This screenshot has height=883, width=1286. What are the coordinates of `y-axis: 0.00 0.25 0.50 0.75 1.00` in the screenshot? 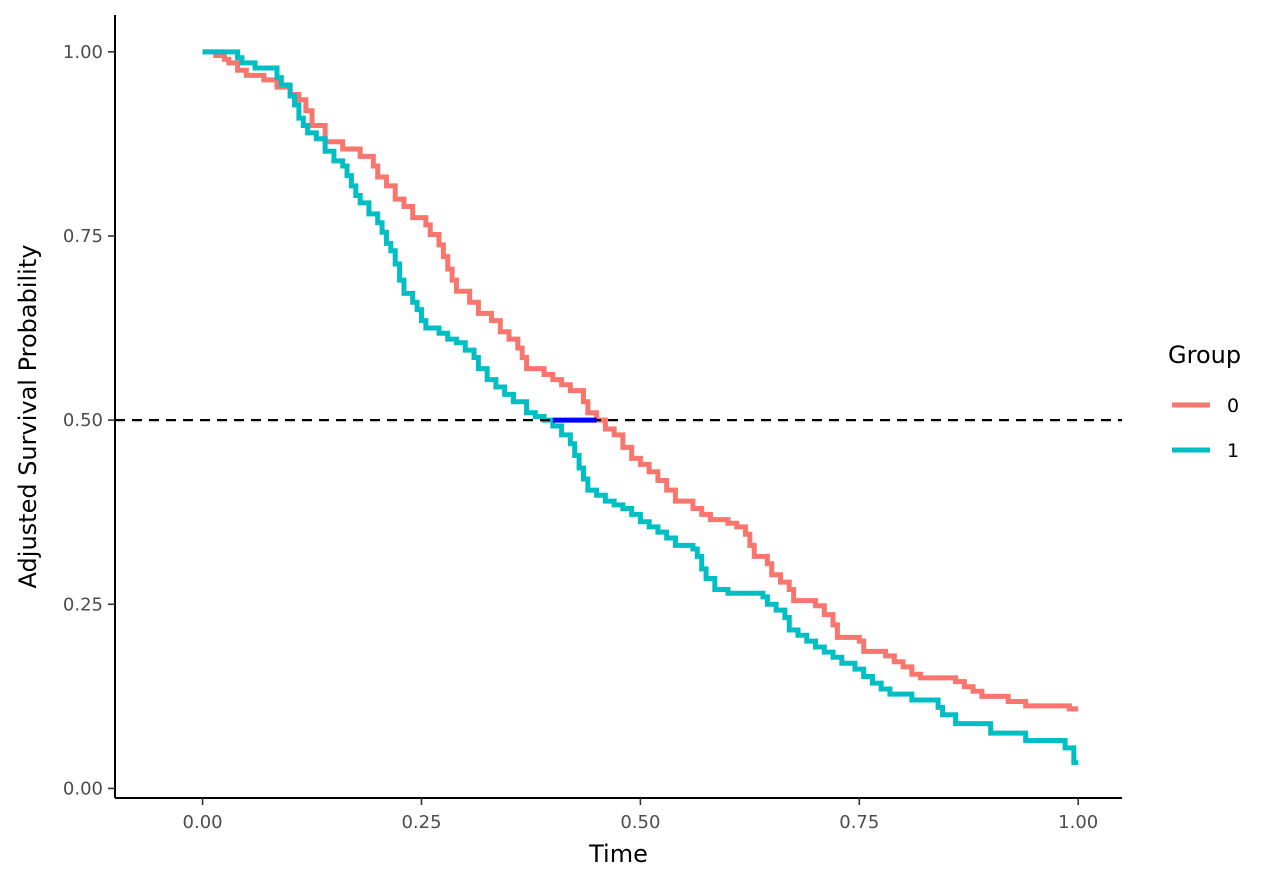 It's located at (89, 407).